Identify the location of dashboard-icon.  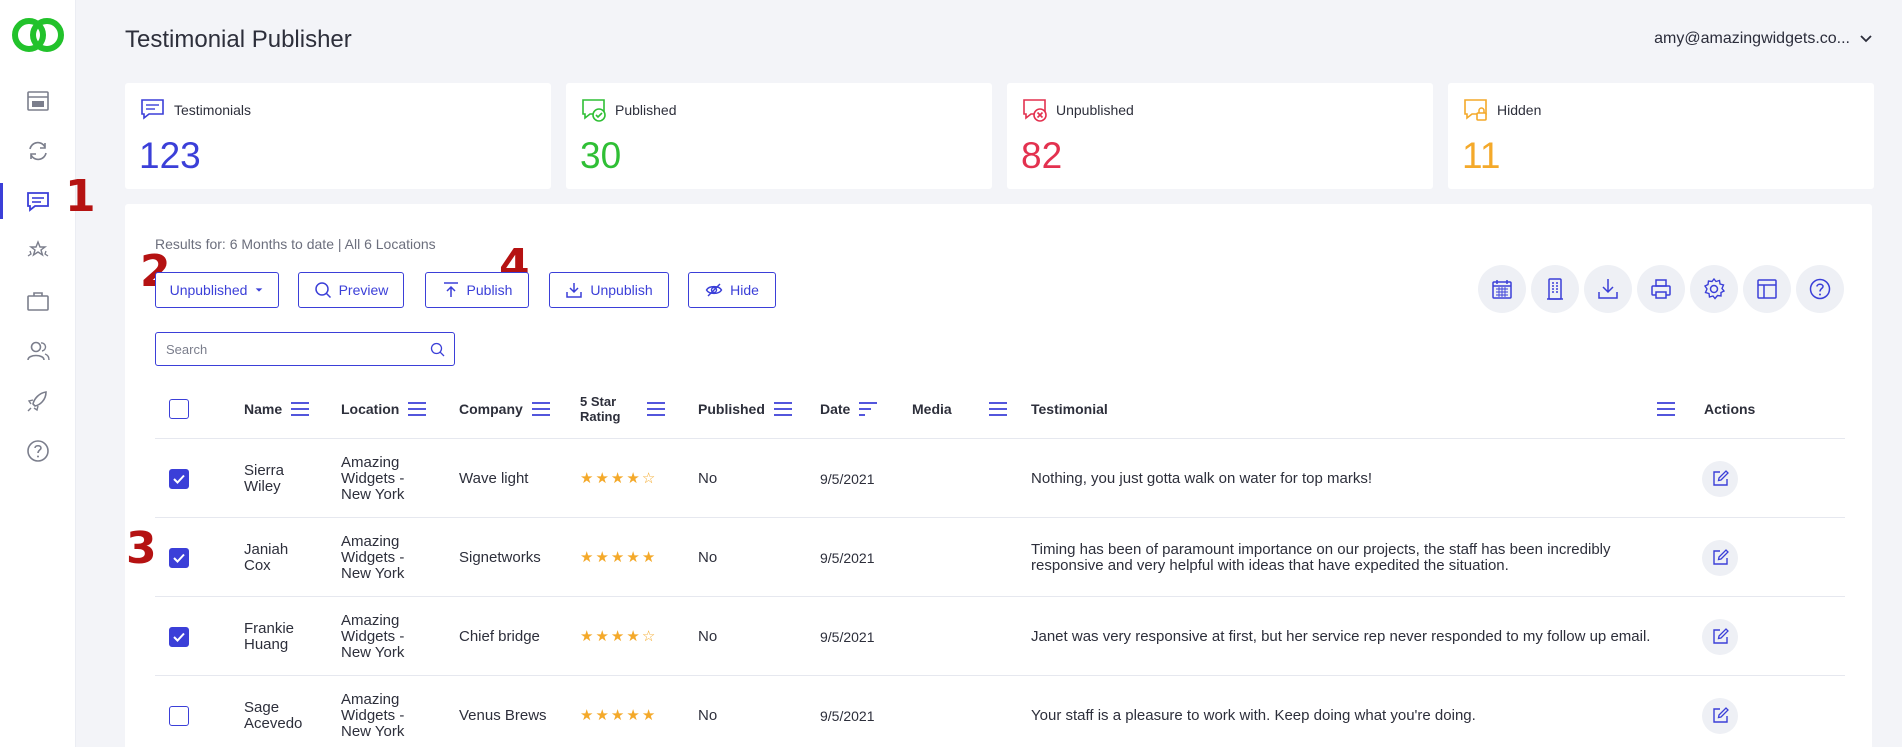
(38, 101).